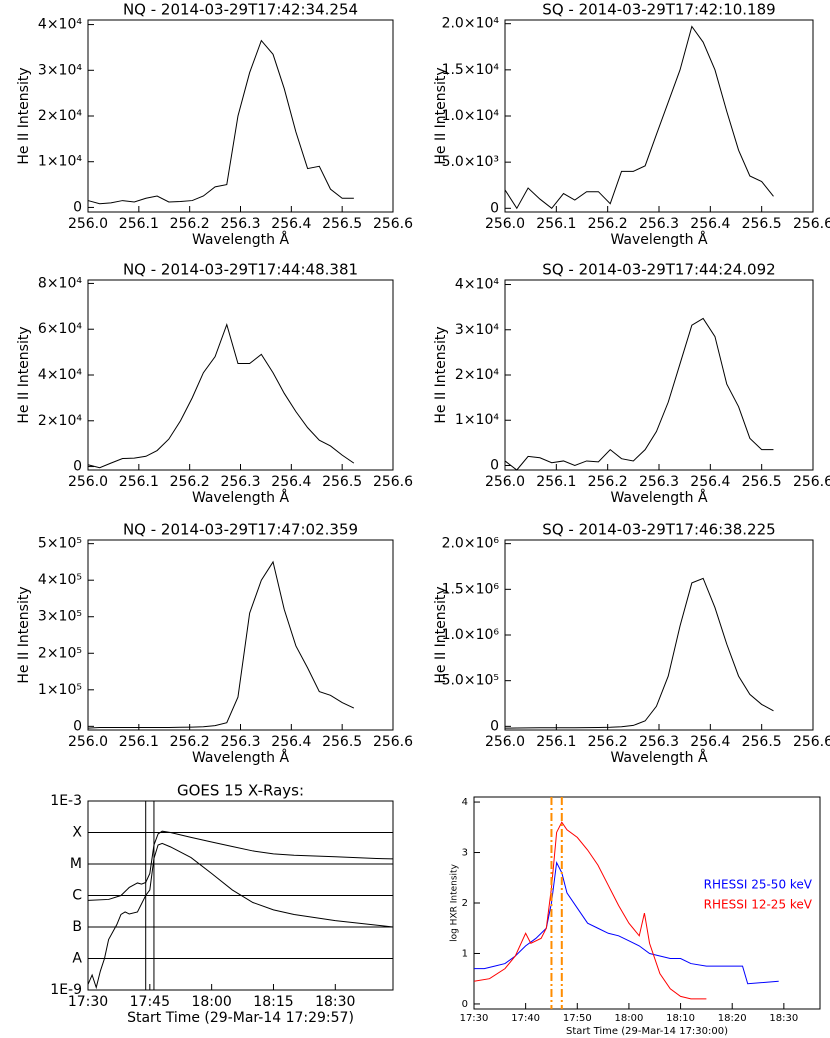  I want to click on chart-title: NQ - 2014-03-29T17:42:34.254, so click(240, 10).